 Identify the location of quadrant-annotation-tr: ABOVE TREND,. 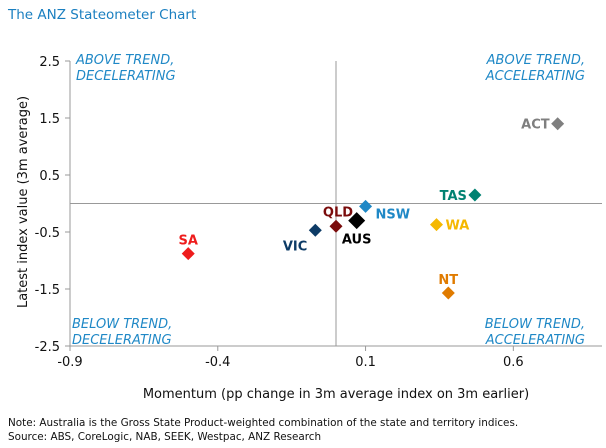
(535, 60).